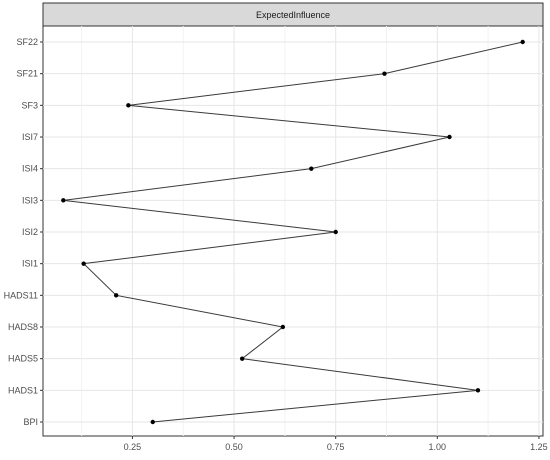  What do you see at coordinates (539, 447) in the screenshot?
I see `x-tick-label: 1.25` at bounding box center [539, 447].